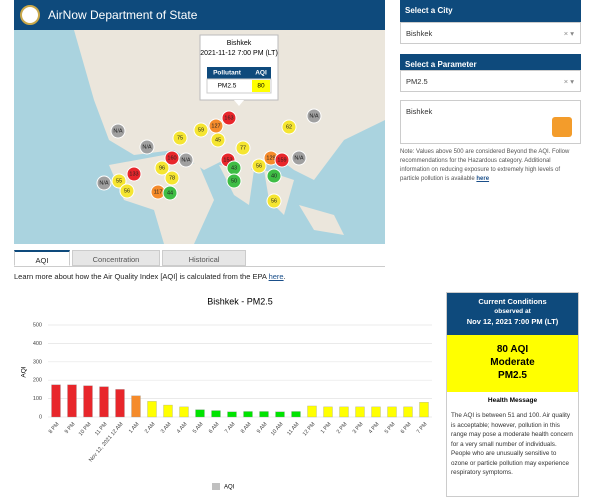 The height and width of the screenshot is (500, 600). I want to click on marker-label: 77, so click(243, 148).